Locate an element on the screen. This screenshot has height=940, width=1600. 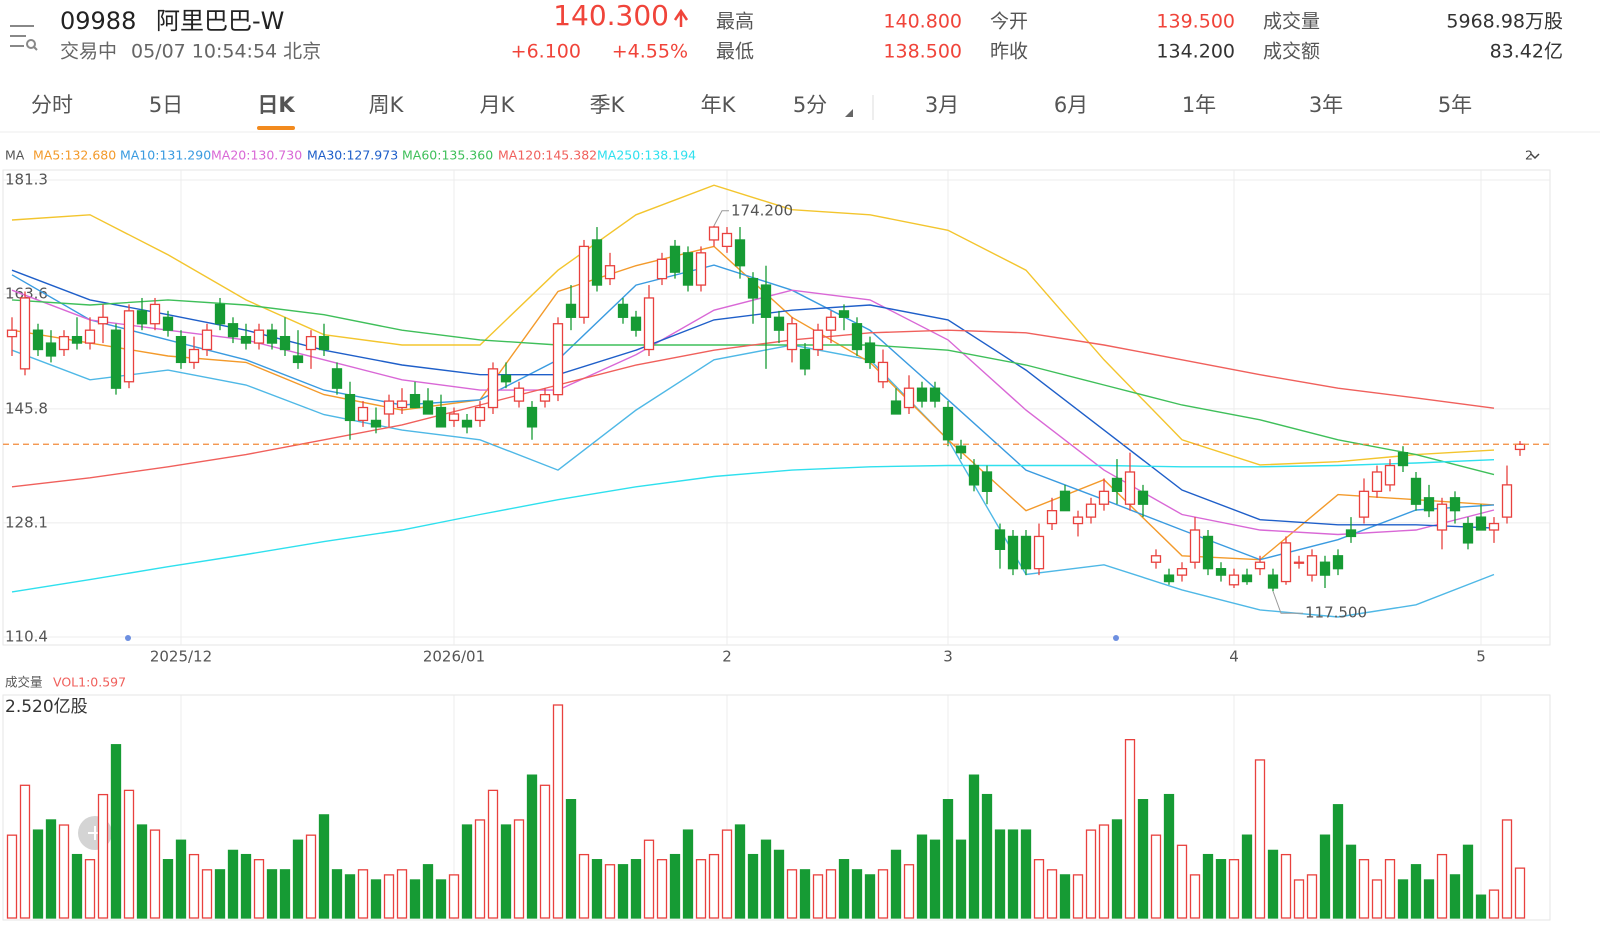
x-tick-label: 5 is located at coordinates (1481, 657).